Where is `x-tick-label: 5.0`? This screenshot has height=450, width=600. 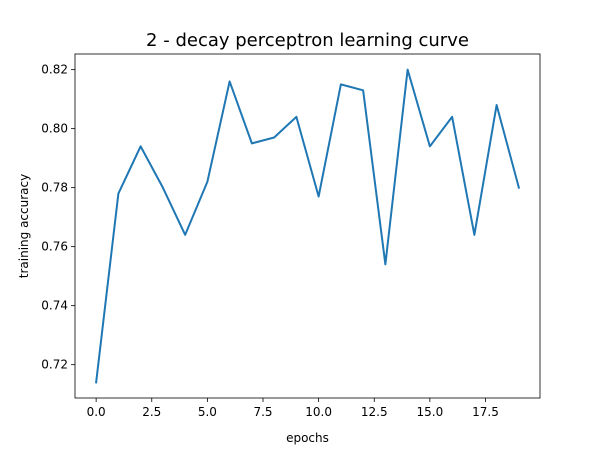
x-tick-label: 5.0 is located at coordinates (207, 412).